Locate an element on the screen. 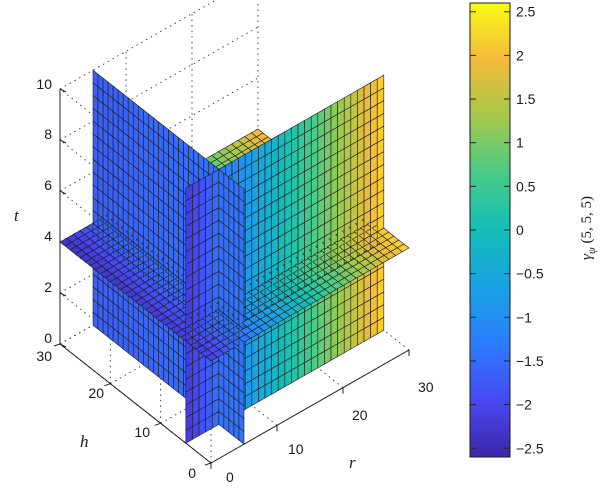  z-tick-6: 6 is located at coordinates (48, 185).